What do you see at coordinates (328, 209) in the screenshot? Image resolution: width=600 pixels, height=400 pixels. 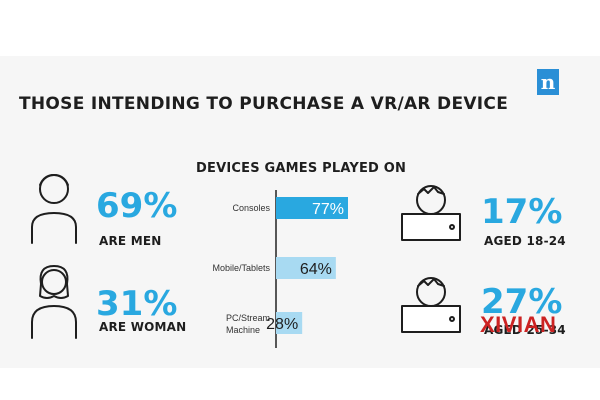 I see `bar-value-label: 77%` at bounding box center [328, 209].